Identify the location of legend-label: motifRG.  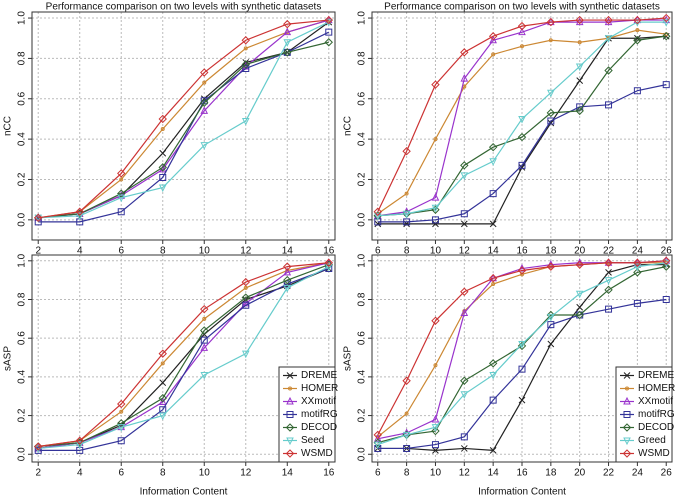
(656, 414).